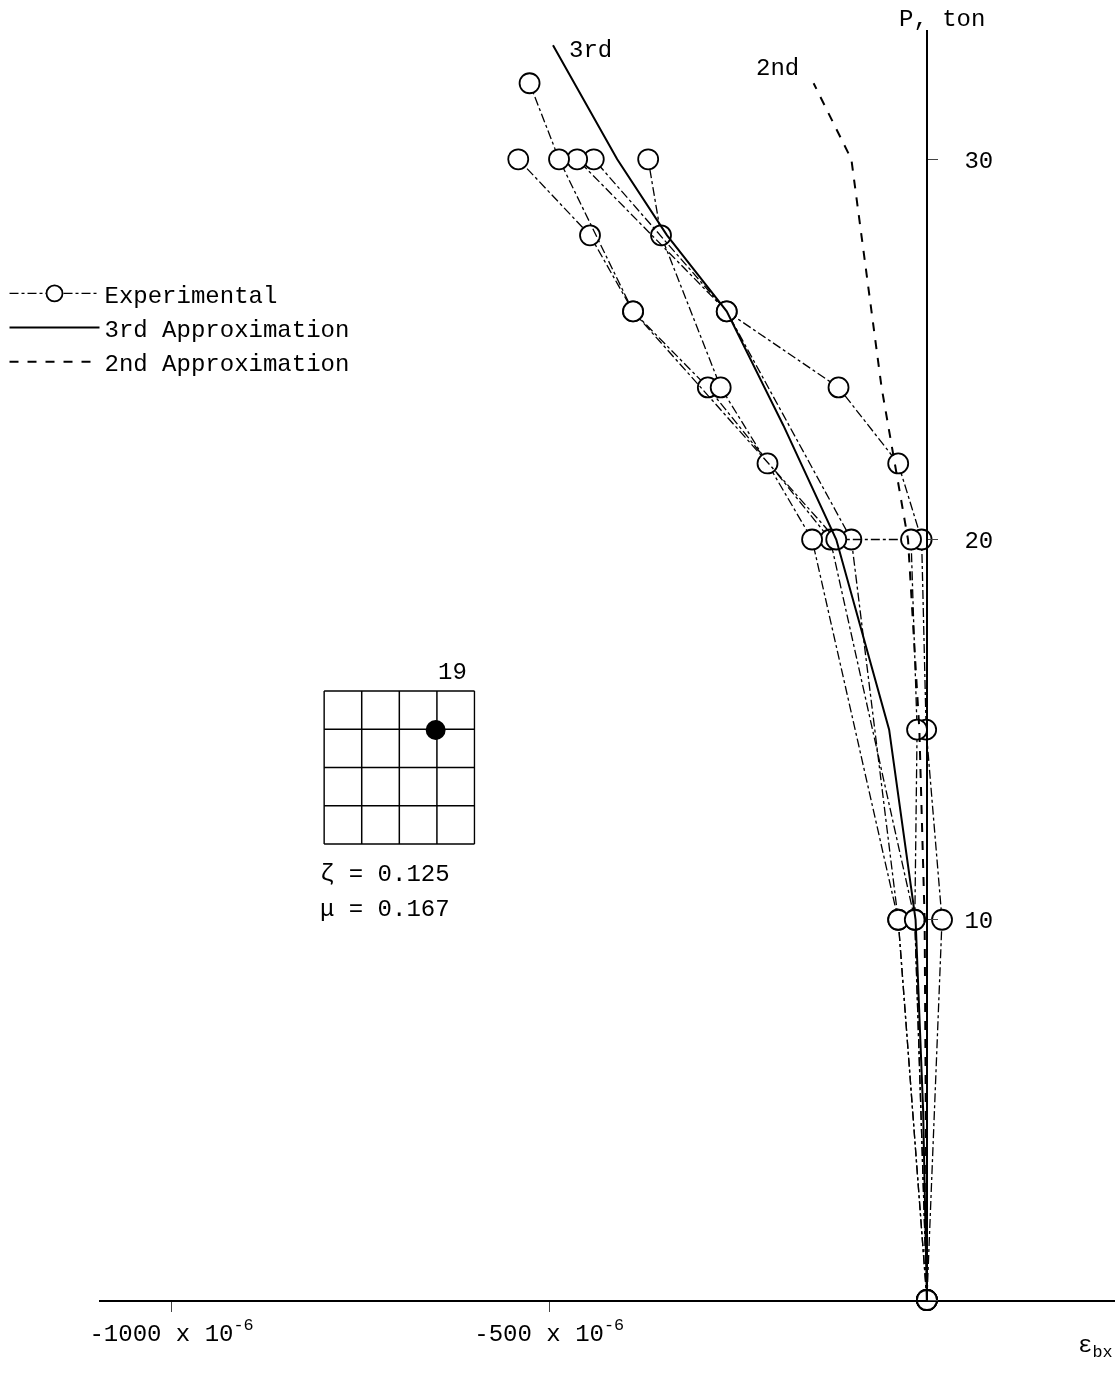  Describe the element at coordinates (942, 19) in the screenshot. I see `y-axis-title: P, ton` at that location.